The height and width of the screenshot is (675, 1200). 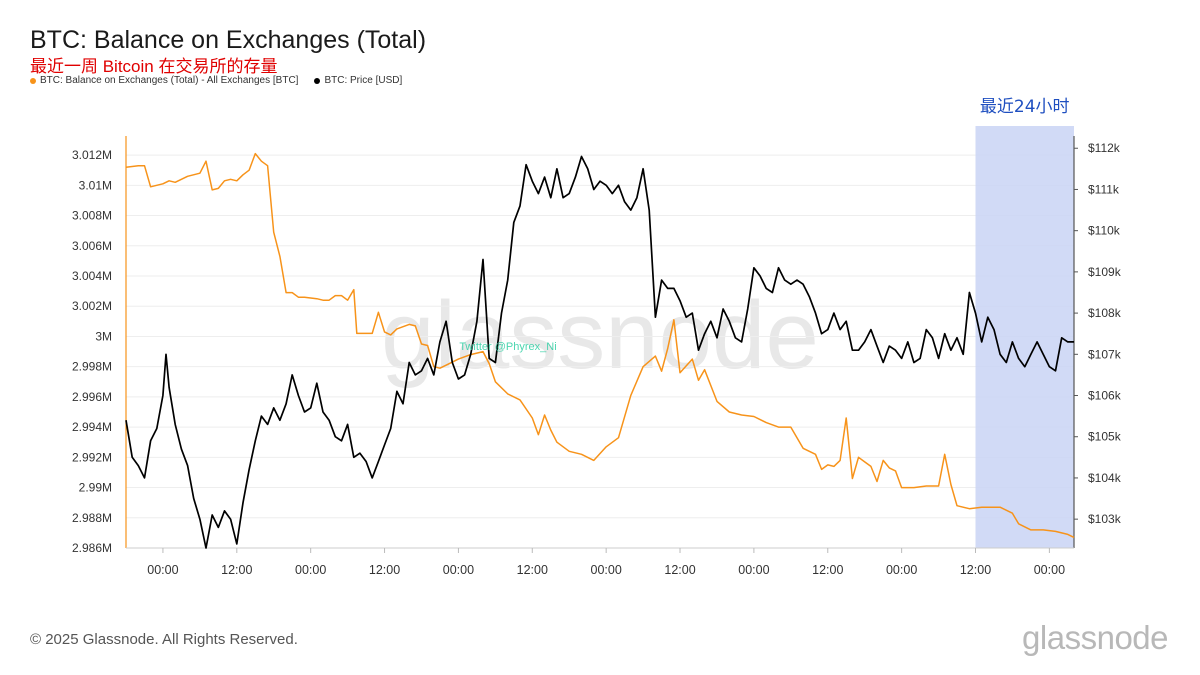 What do you see at coordinates (1105, 478) in the screenshot?
I see `y-right-tick-label: $104k` at bounding box center [1105, 478].